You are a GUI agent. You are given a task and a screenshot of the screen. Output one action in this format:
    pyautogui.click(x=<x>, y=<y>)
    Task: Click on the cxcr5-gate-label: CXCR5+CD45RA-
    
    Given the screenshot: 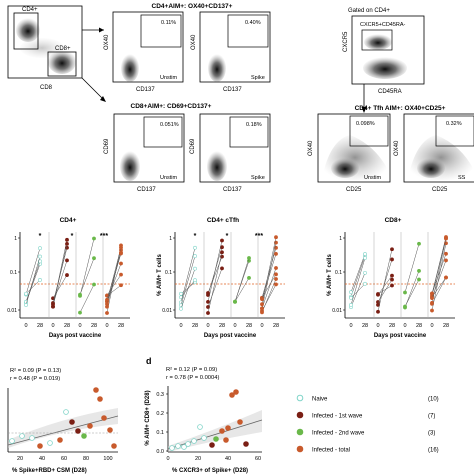 What is the action you would take?
    pyautogui.click(x=383, y=25)
    